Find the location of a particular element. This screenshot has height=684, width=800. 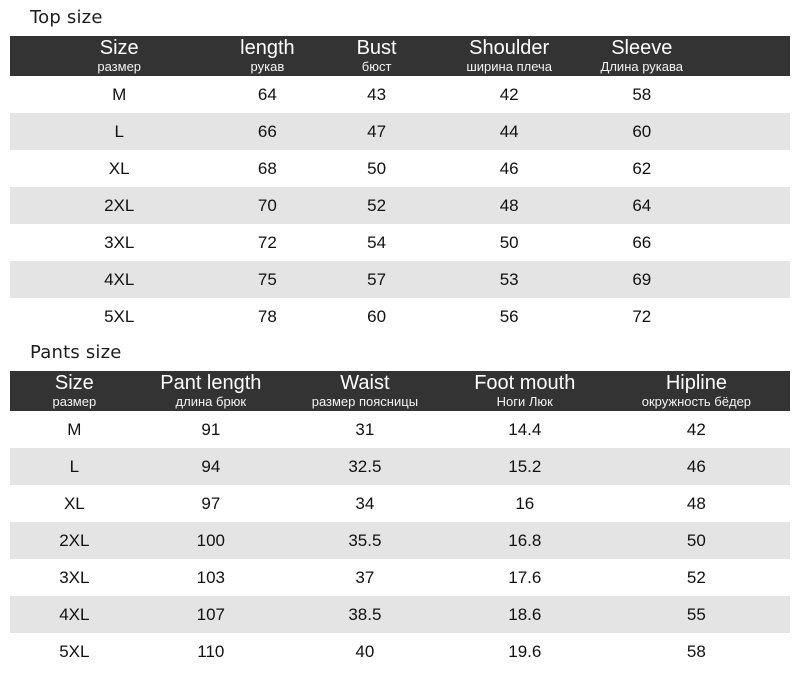

value-cell: 40 is located at coordinates (365, 651).